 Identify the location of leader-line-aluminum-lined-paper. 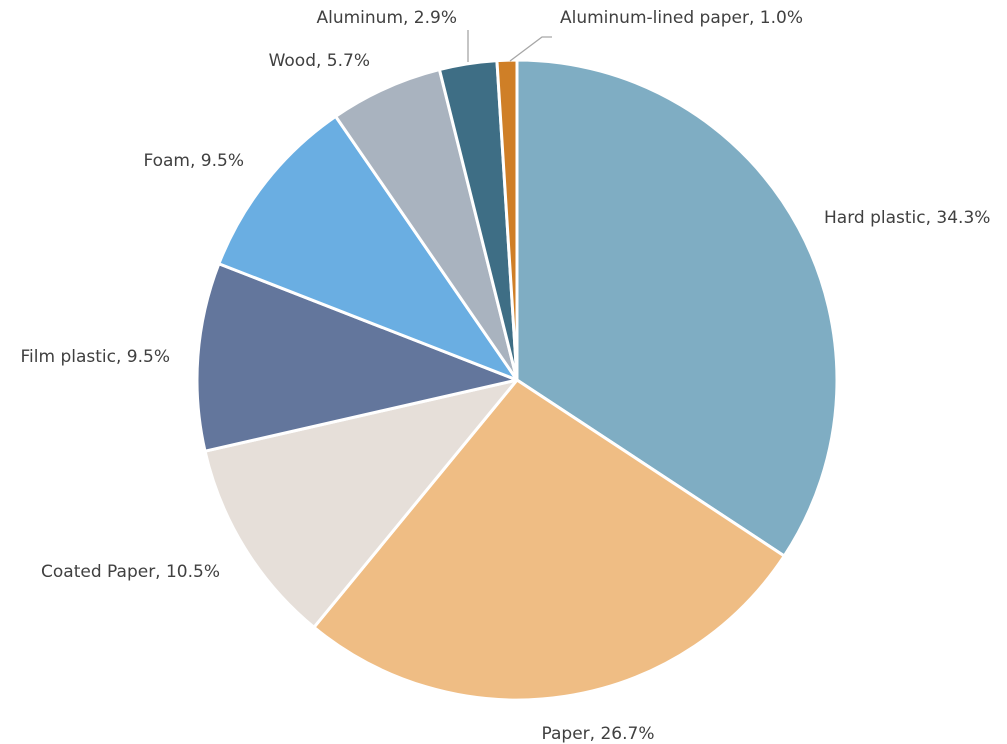
(530, 49).